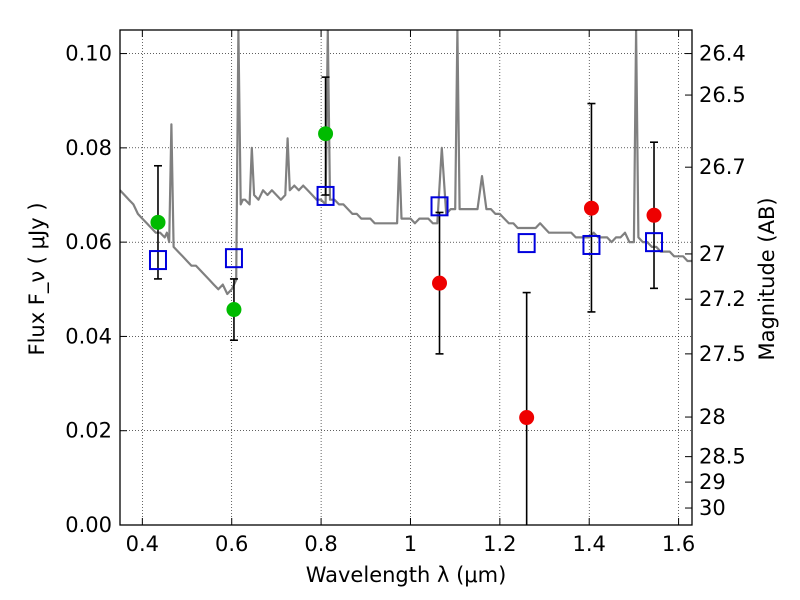 The height and width of the screenshot is (600, 800). What do you see at coordinates (88, 148) in the screenshot?
I see `y-tick-label: 0.08` at bounding box center [88, 148].